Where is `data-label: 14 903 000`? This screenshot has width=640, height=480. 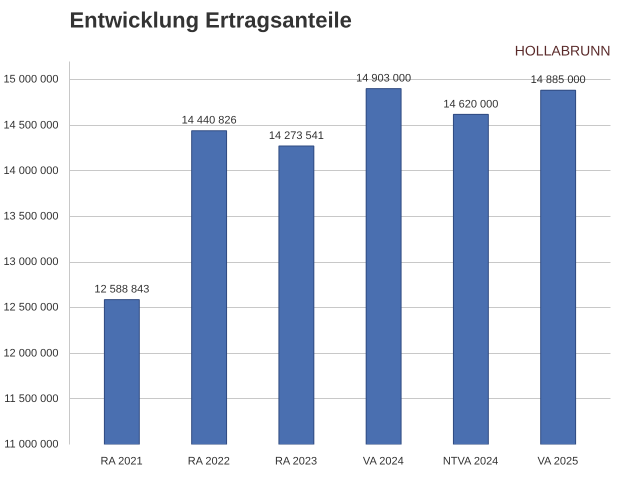 data-label: 14 903 000 is located at coordinates (384, 78).